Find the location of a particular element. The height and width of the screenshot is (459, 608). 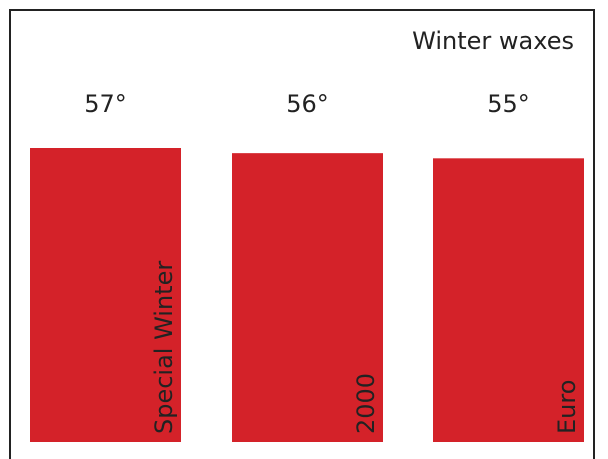

bar-label-3: Euro is located at coordinates (567, 407).